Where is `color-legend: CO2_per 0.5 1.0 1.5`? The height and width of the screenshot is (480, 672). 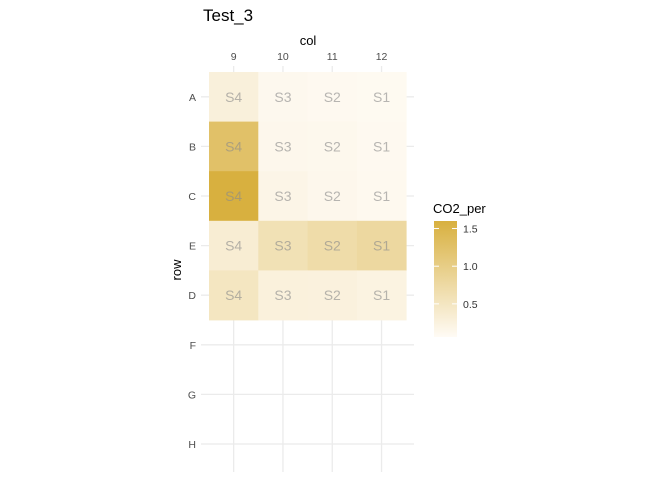 color-legend: CO2_per 0.5 1.0 1.5 is located at coordinates (459, 269).